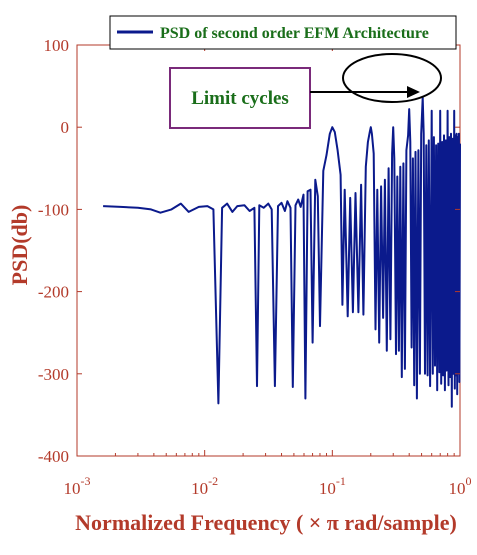 Image resolution: width=477 pixels, height=555 pixels. I want to click on y-axis-label: PSD(db), so click(19, 245).